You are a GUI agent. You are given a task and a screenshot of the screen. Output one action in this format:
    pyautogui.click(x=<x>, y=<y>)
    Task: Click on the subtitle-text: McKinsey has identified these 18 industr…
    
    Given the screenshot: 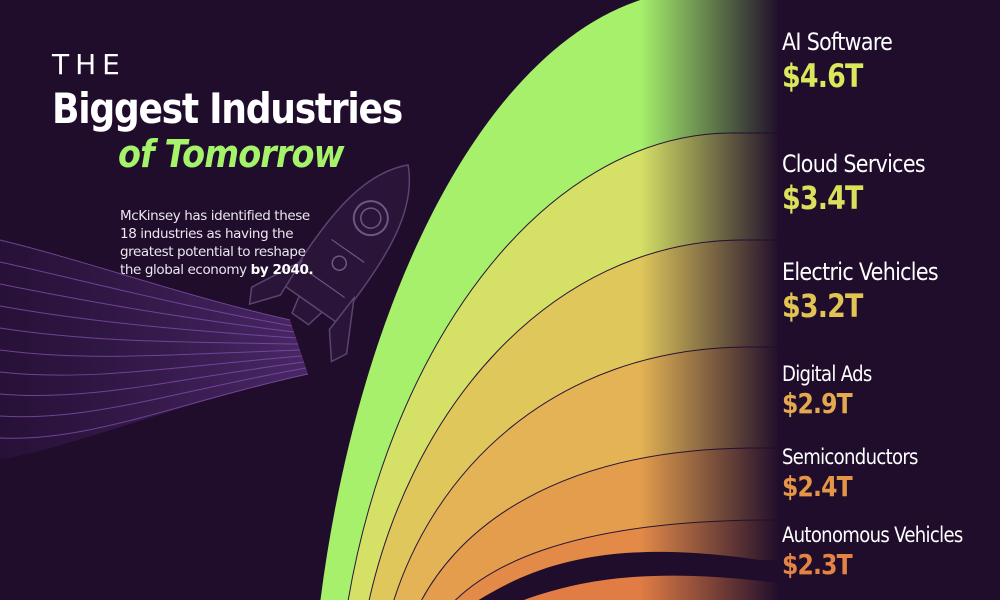 What is the action you would take?
    pyautogui.click(x=215, y=243)
    